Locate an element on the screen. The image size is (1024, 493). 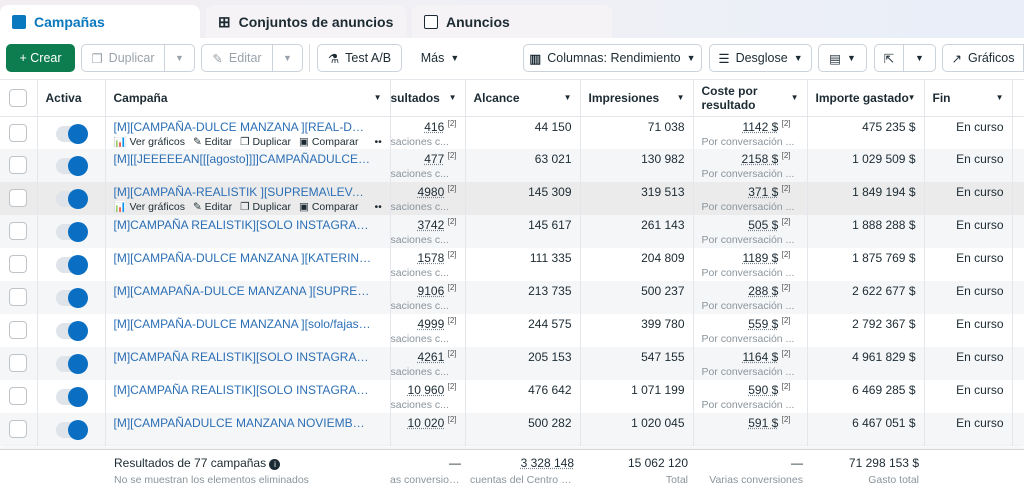
results-value: 4261 is located at coordinates (431, 357).